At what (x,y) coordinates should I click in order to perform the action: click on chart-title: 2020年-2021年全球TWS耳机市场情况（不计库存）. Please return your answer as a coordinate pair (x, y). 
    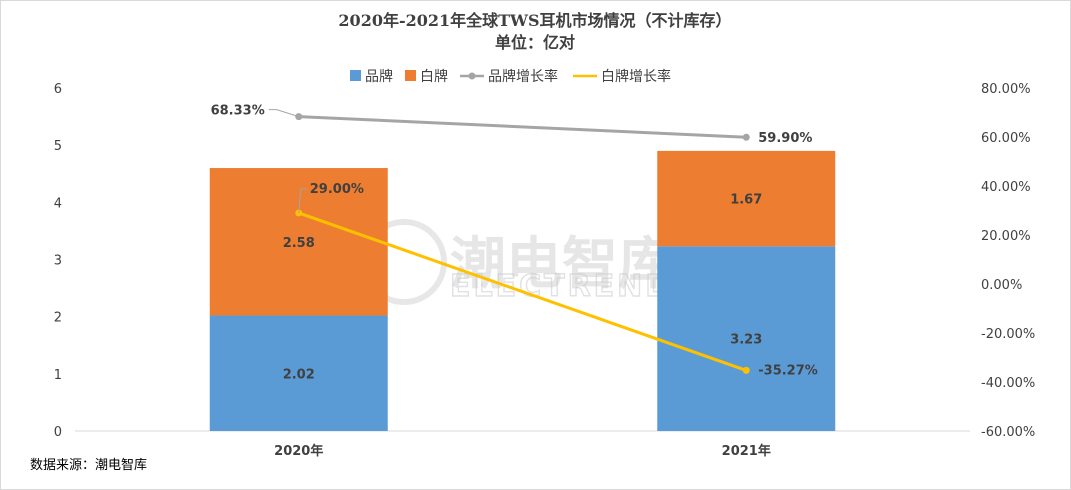
    Looking at the image, I should click on (534, 20).